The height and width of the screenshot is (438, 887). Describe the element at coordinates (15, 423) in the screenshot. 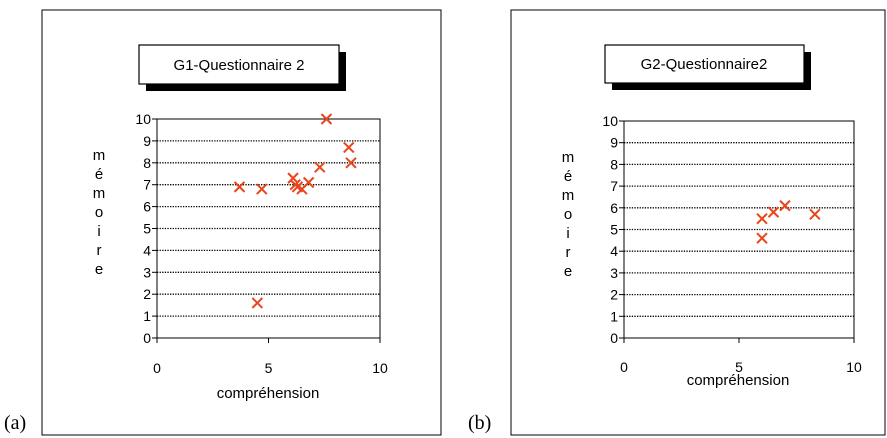

I see `panel-label-a: (a)` at that location.